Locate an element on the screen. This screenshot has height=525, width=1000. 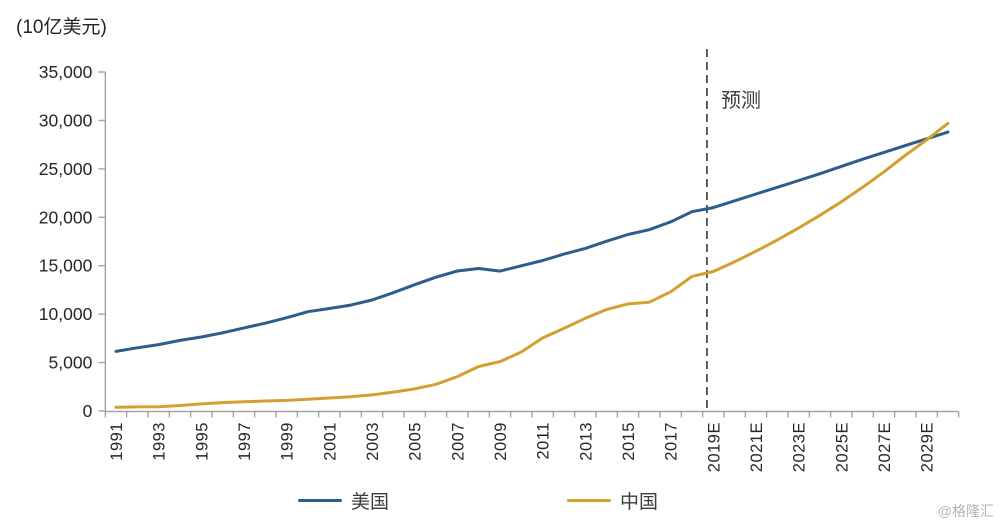
us-line-swatch is located at coordinates (319, 500).